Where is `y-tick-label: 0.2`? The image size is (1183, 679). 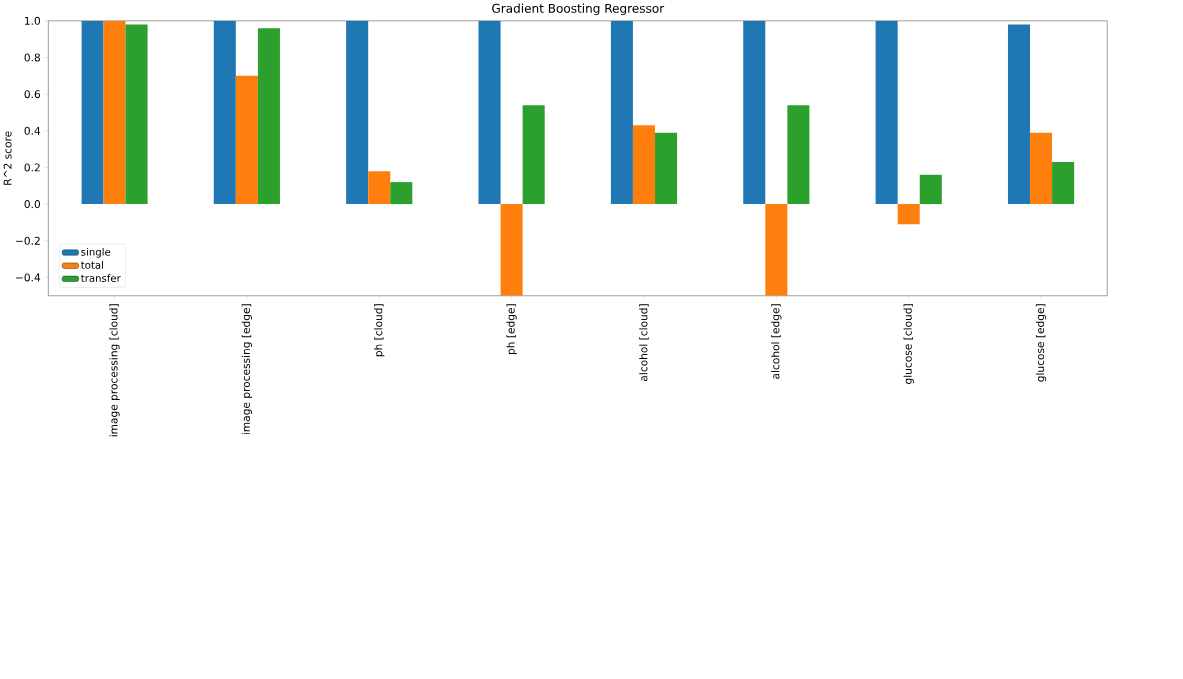 y-tick-label: 0.2 is located at coordinates (32, 167).